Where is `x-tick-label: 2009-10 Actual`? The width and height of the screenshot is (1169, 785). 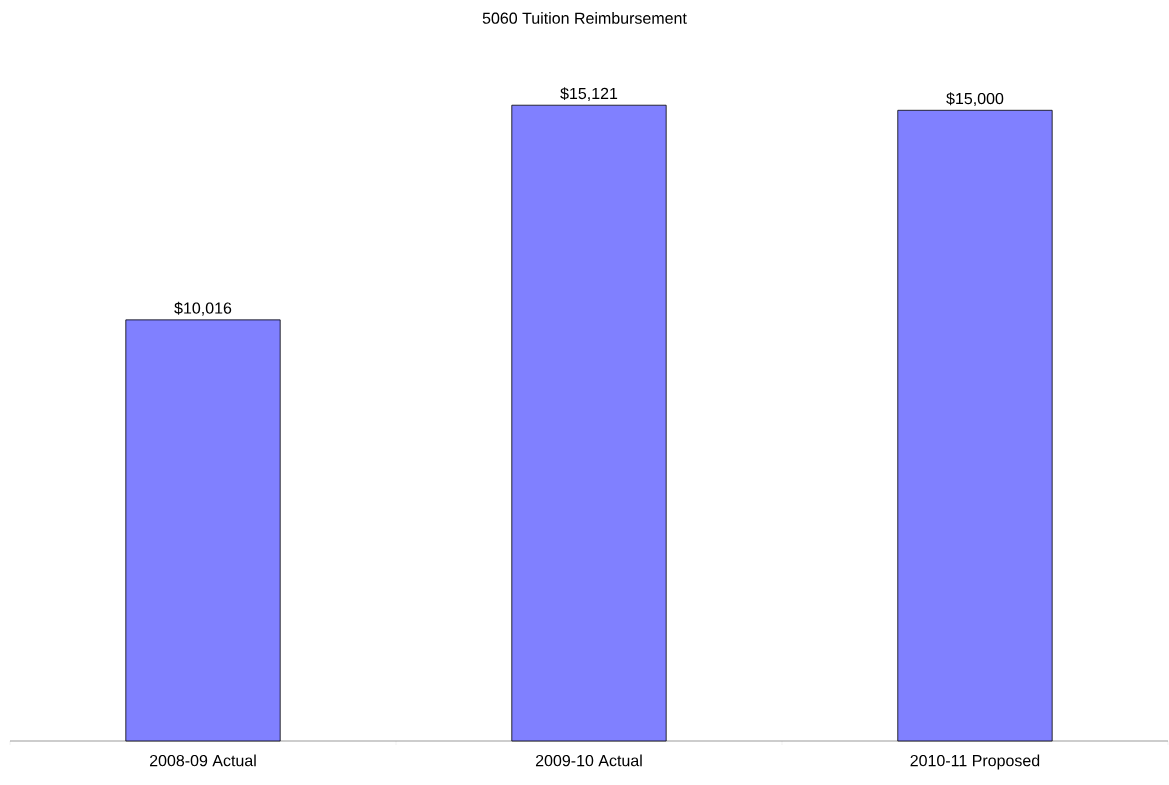 x-tick-label: 2009-10 Actual is located at coordinates (588, 760).